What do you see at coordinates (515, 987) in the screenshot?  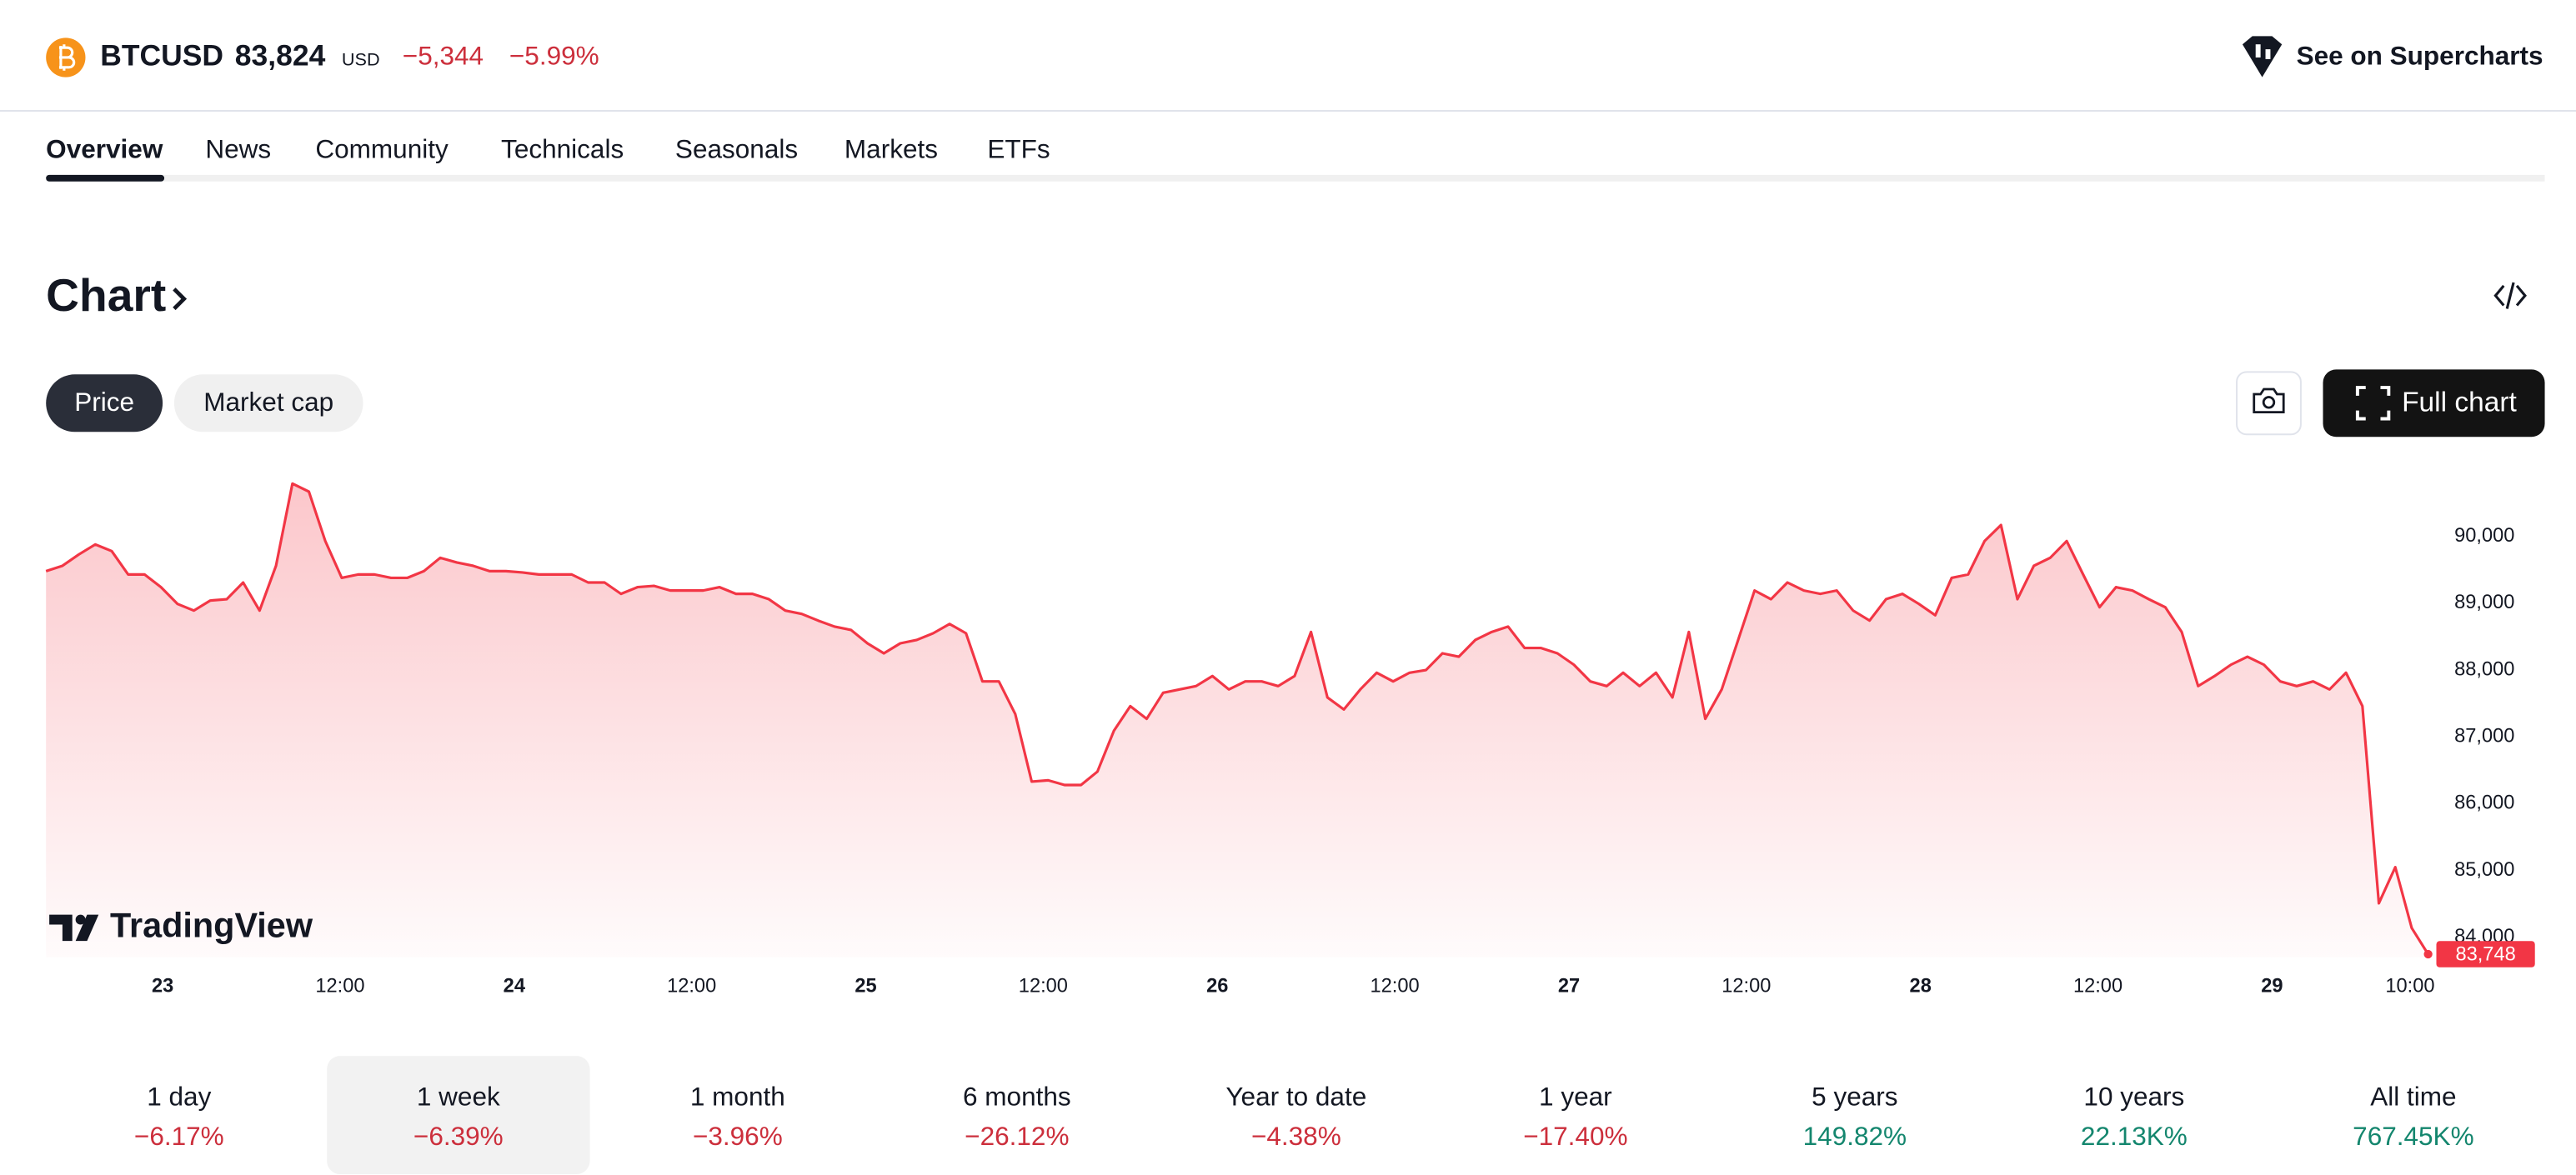 I see `x-tick-label: 24` at bounding box center [515, 987].